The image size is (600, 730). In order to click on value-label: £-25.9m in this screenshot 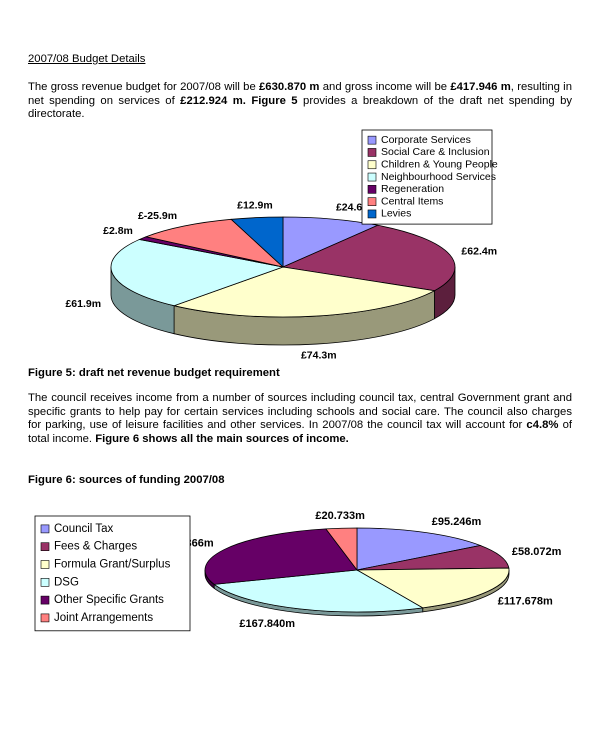, I will do `click(157, 216)`.